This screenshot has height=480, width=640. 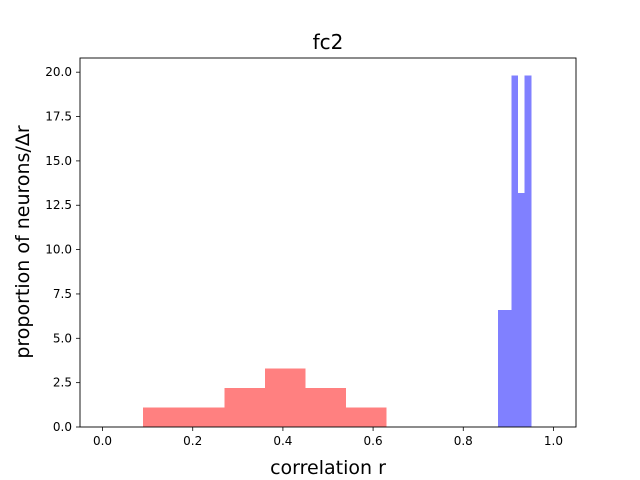 What do you see at coordinates (282, 441) in the screenshot?
I see `x-tick-label: 0.4` at bounding box center [282, 441].